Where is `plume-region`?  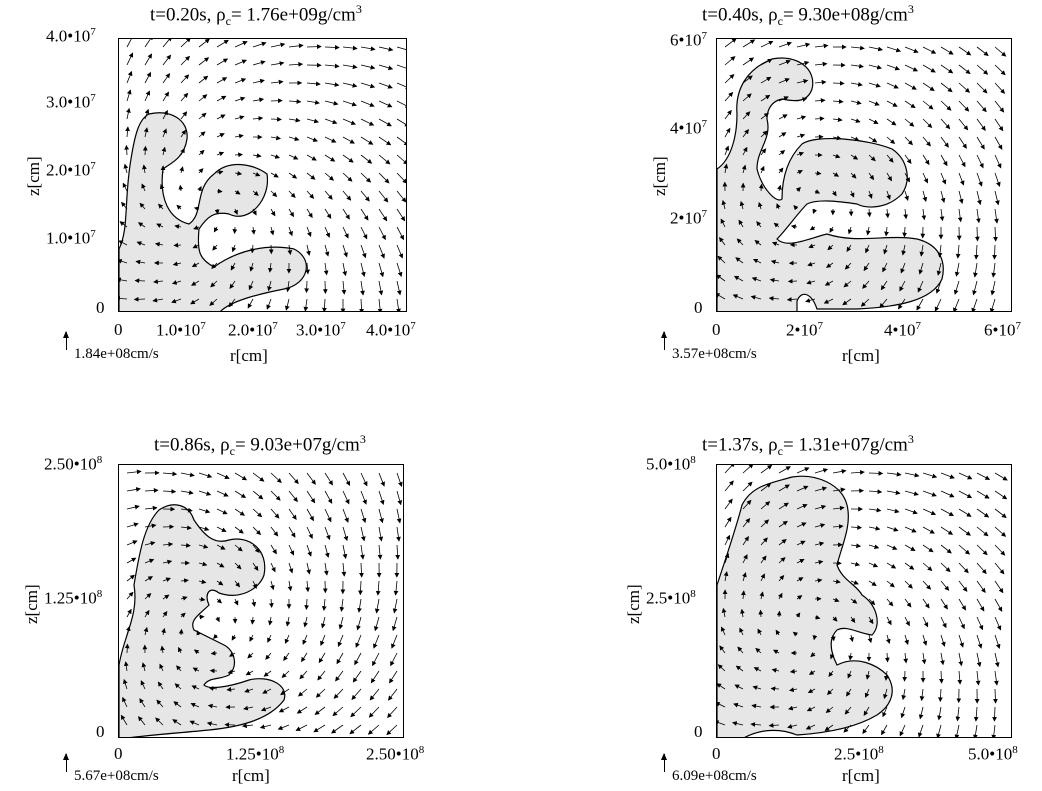
plume-region is located at coordinates (202, 620).